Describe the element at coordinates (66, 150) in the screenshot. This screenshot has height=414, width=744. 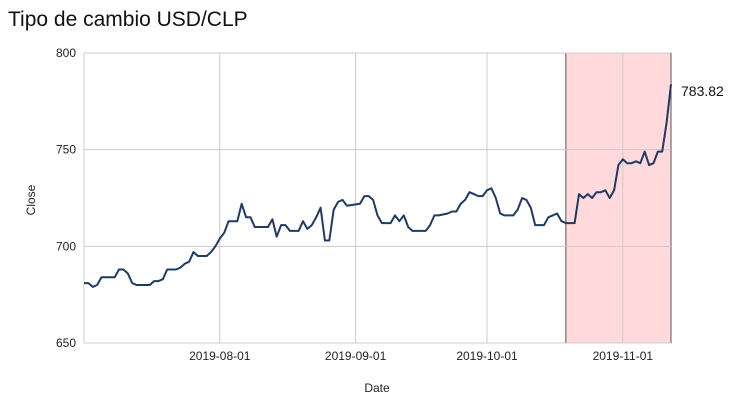
I see `y-tick-label: 750` at that location.